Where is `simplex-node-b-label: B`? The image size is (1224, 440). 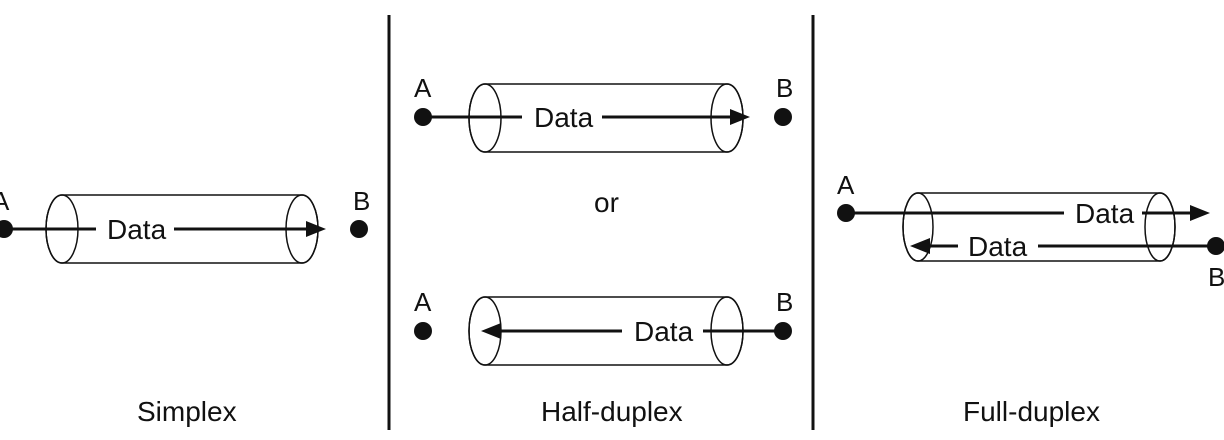
simplex-node-b-label: B is located at coordinates (361, 201).